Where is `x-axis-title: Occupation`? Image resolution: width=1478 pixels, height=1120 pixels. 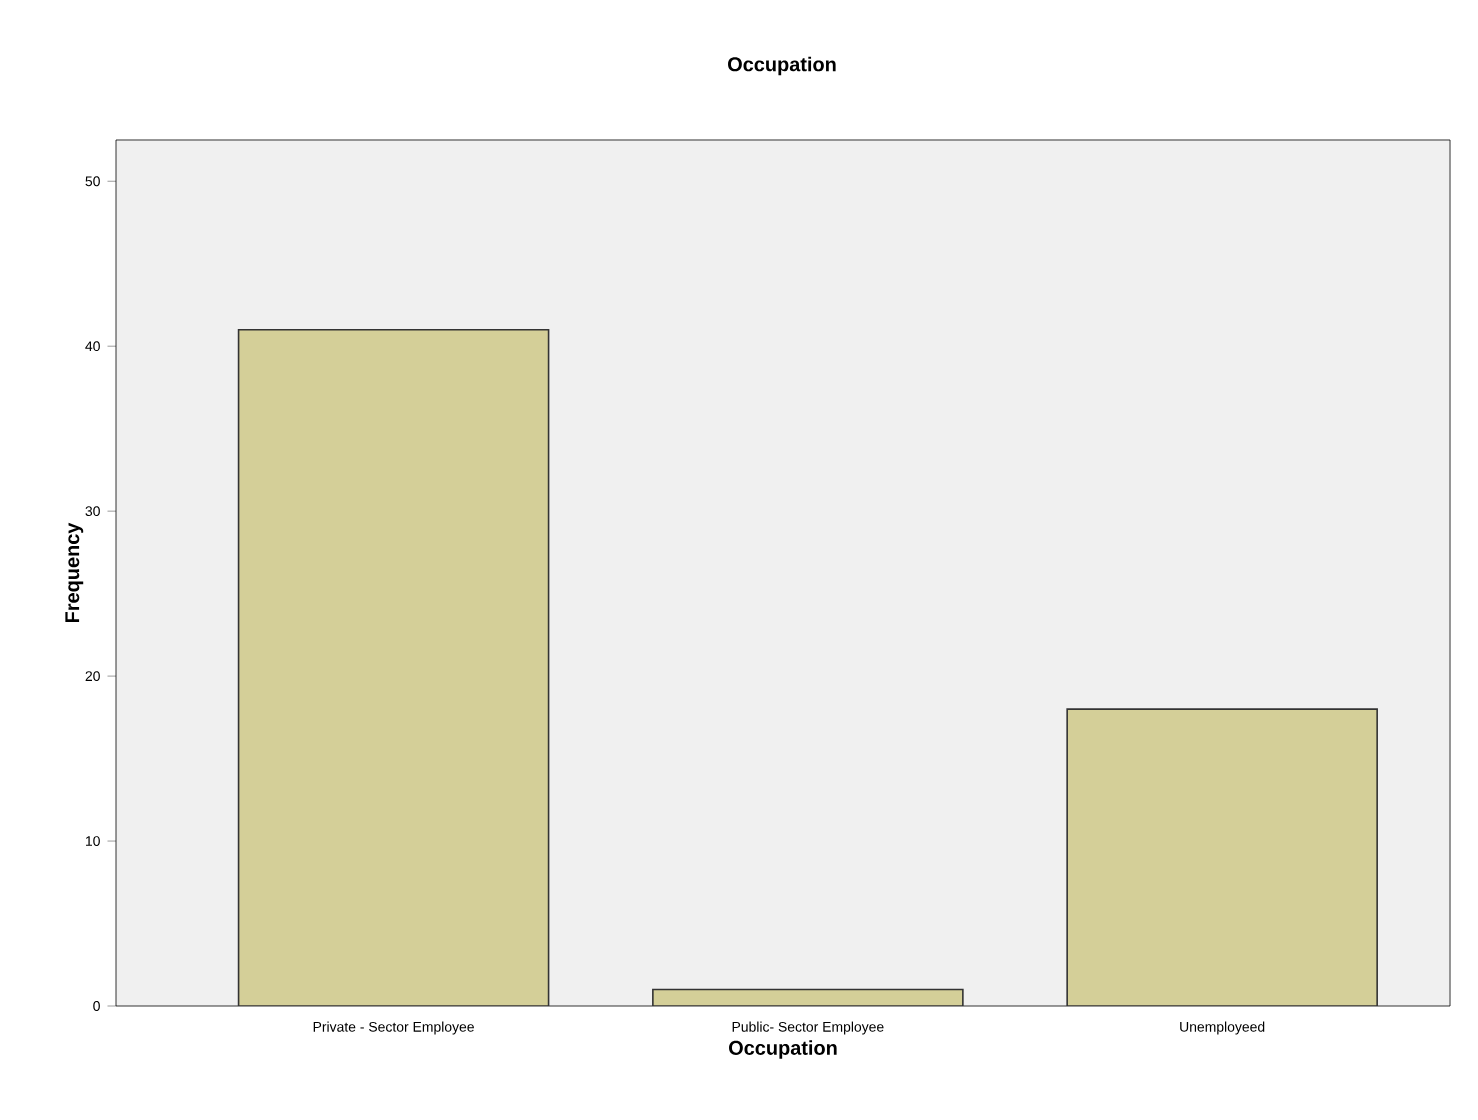
x-axis-title: Occupation is located at coordinates (783, 1049).